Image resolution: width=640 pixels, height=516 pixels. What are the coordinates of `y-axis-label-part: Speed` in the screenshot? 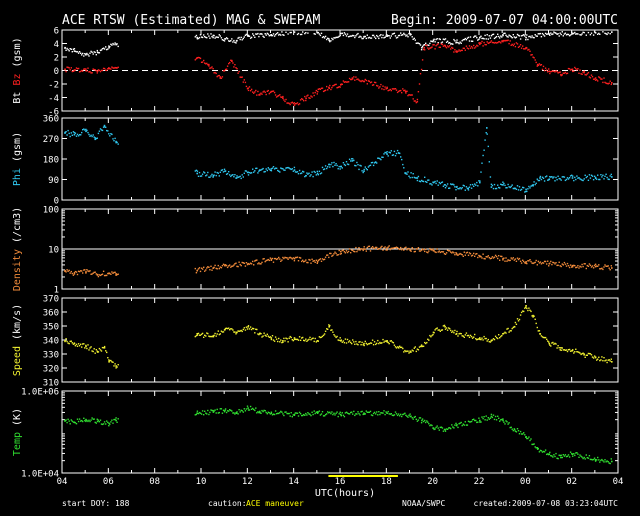 It's located at (17, 361).